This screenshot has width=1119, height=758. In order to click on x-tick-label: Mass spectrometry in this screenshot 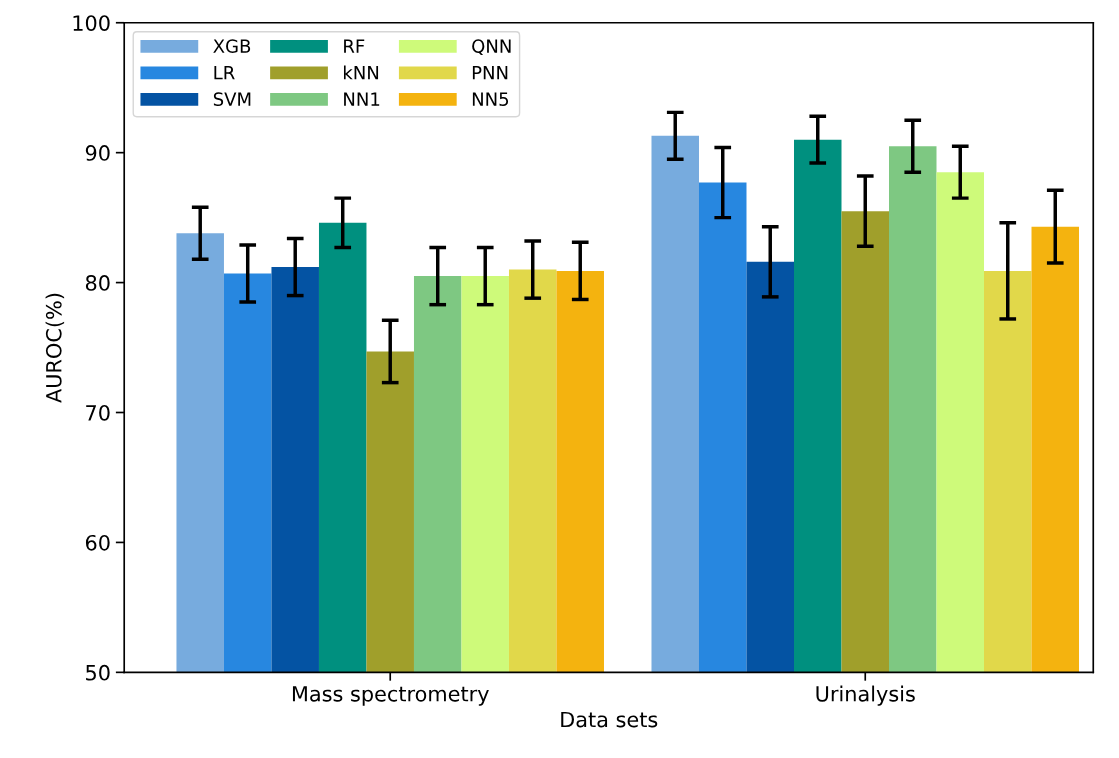, I will do `click(390, 696)`.